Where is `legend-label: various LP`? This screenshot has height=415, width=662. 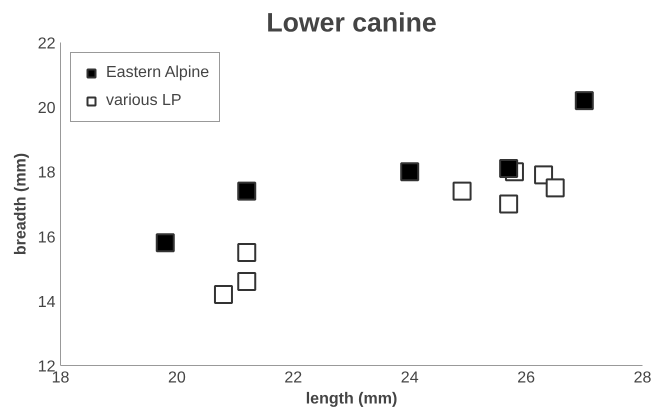 legend-label: various LP is located at coordinates (144, 101).